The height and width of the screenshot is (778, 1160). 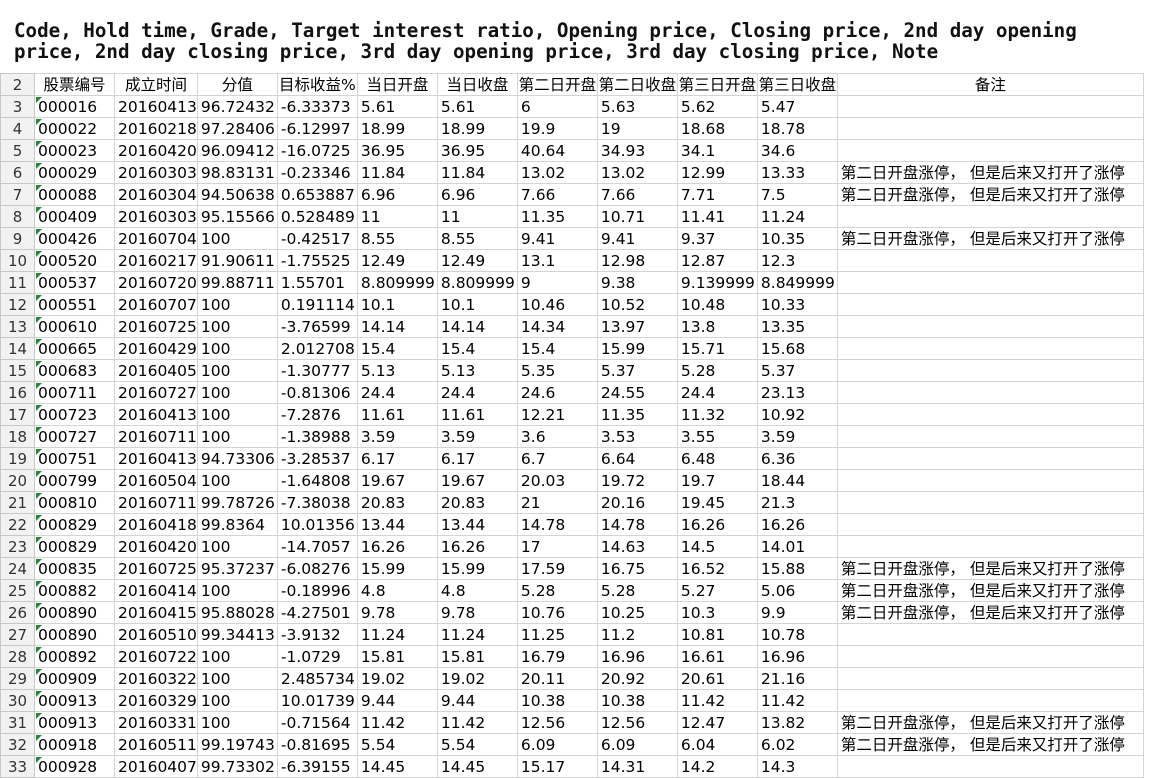 What do you see at coordinates (317, 348) in the screenshot?
I see `cell-target-ratio: 2.012708` at bounding box center [317, 348].